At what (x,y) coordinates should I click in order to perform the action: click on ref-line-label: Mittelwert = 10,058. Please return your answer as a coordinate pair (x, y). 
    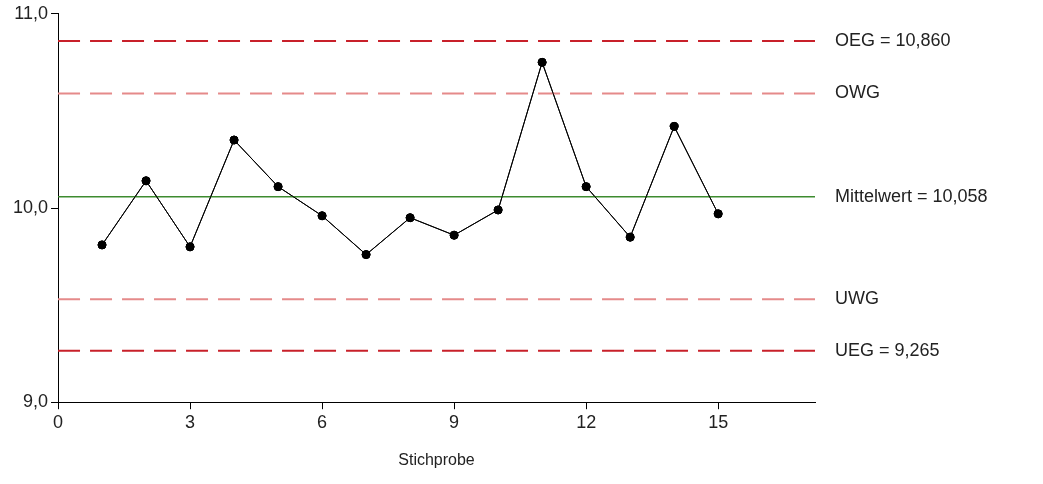
    Looking at the image, I should click on (911, 195).